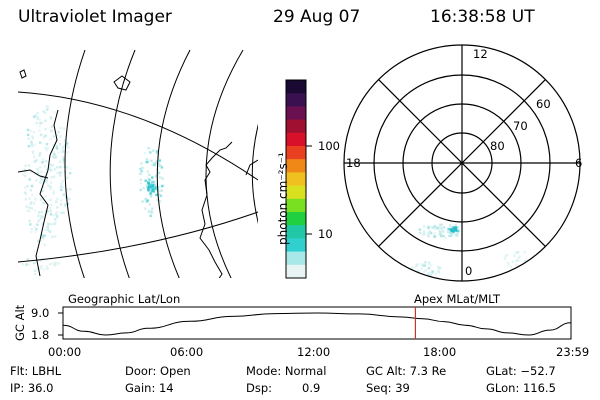  I want to click on polar-label-lat80: 80, so click(497, 146).